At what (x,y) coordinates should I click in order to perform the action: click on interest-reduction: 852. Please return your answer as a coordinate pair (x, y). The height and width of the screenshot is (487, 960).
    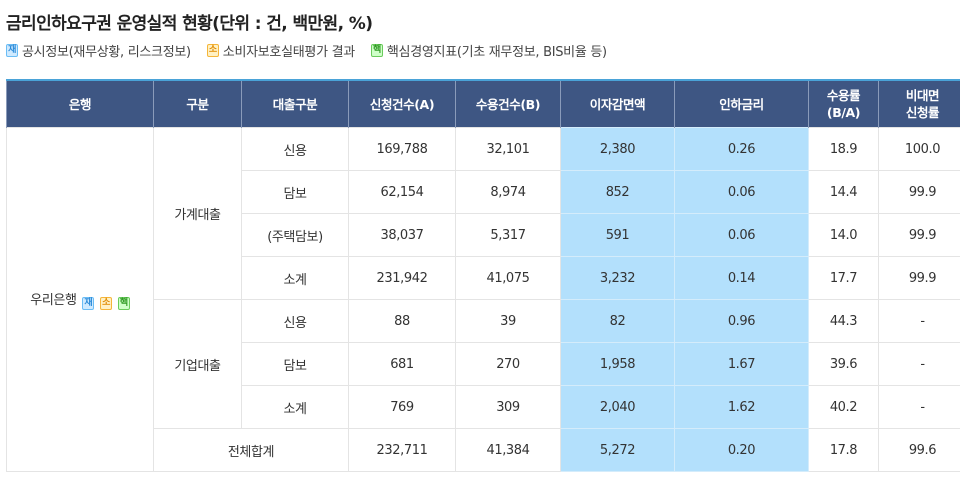
    Looking at the image, I should click on (617, 192).